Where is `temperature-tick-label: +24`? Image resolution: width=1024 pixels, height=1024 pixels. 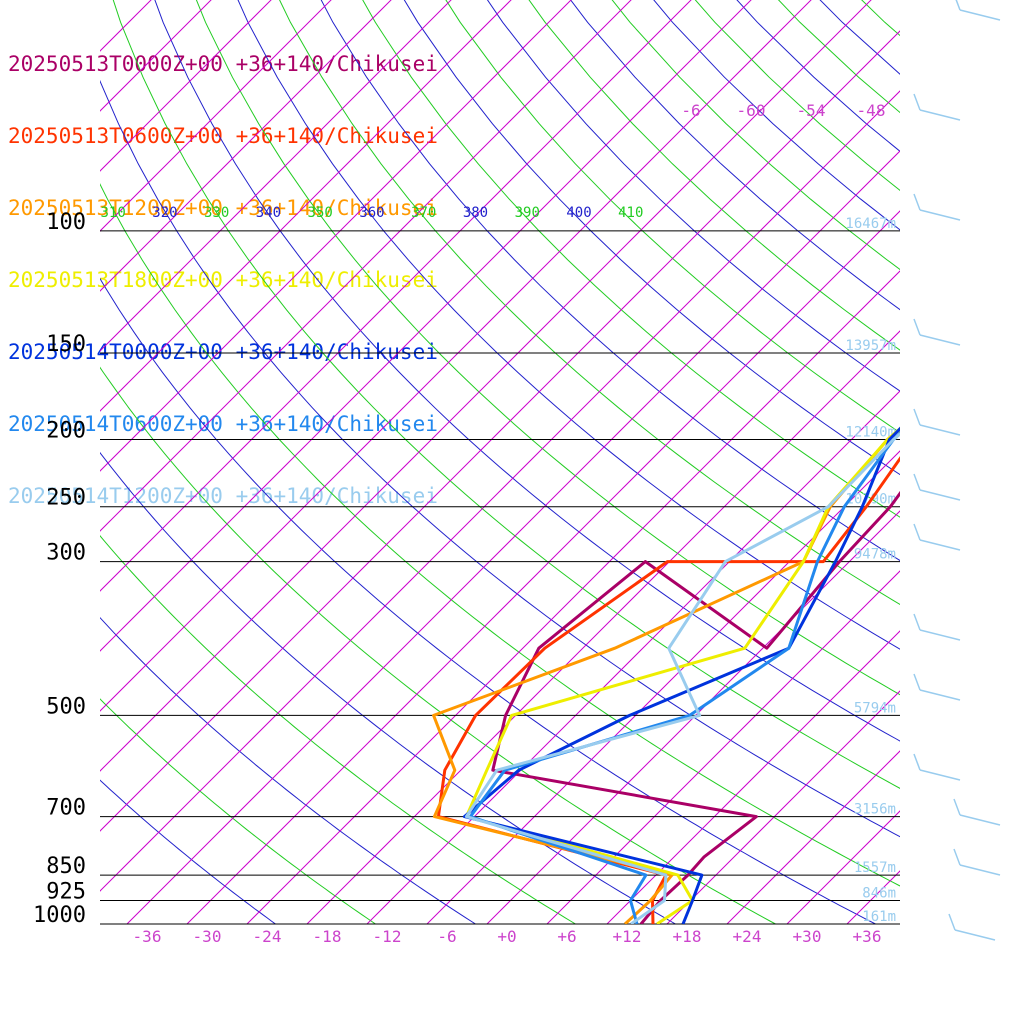
temperature-tick-label: +24 is located at coordinates (747, 936).